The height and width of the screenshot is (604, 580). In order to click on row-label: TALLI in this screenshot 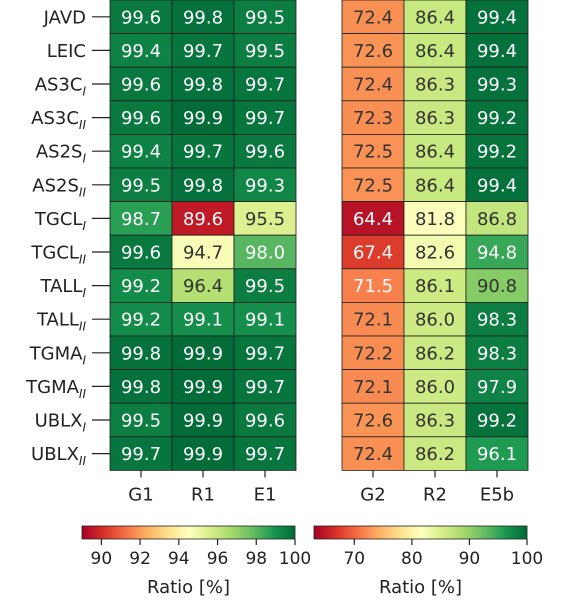, I will do `click(62, 288)`.